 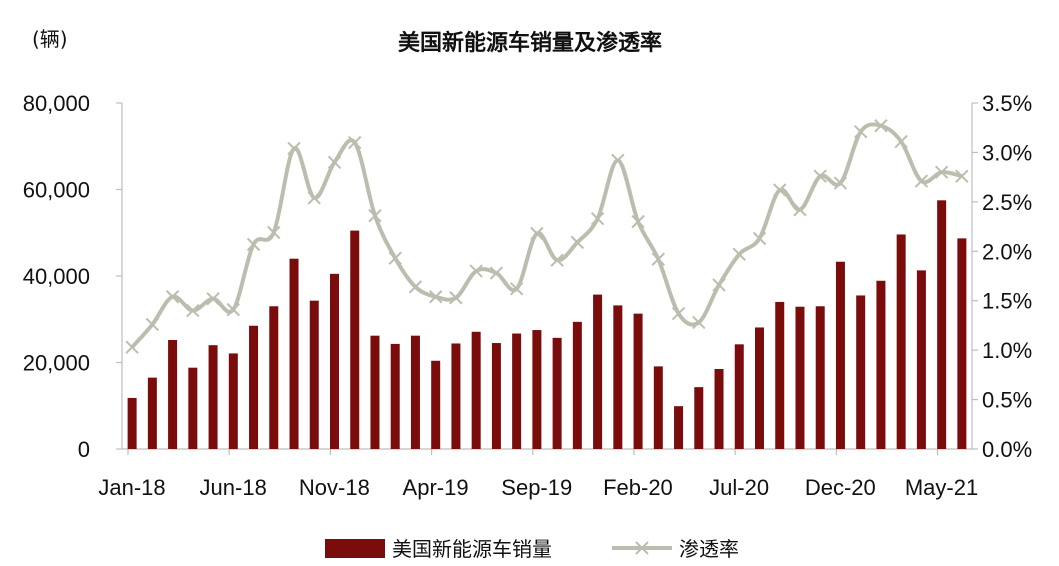 What do you see at coordinates (56, 103) in the screenshot?
I see `left-tick-label: 80,000` at bounding box center [56, 103].